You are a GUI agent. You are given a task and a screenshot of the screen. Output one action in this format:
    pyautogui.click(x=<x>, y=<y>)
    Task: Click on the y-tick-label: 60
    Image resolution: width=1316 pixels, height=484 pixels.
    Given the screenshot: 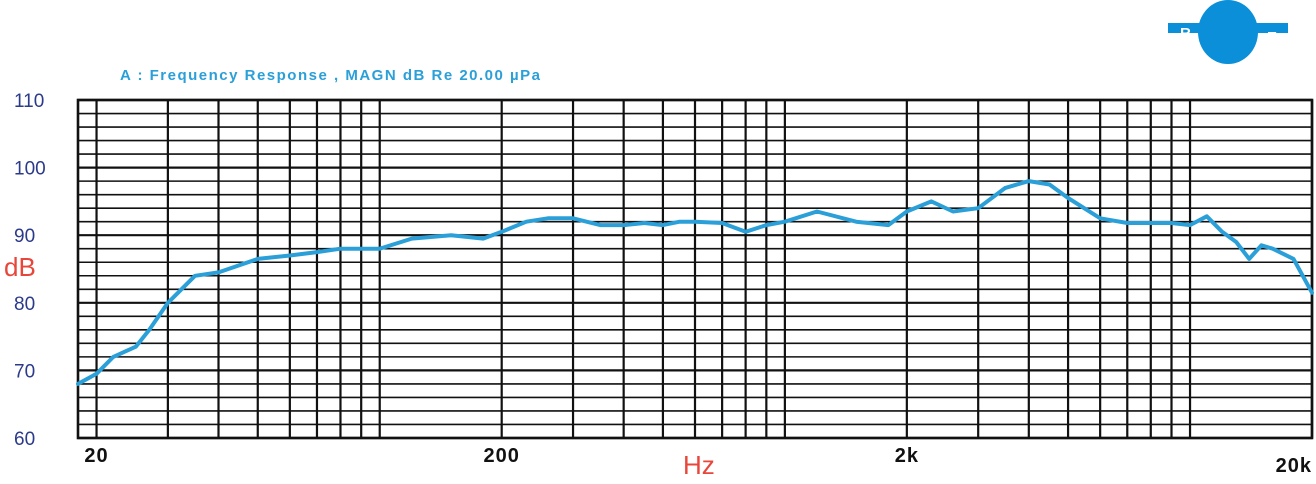 What is the action you would take?
    pyautogui.click(x=24, y=439)
    